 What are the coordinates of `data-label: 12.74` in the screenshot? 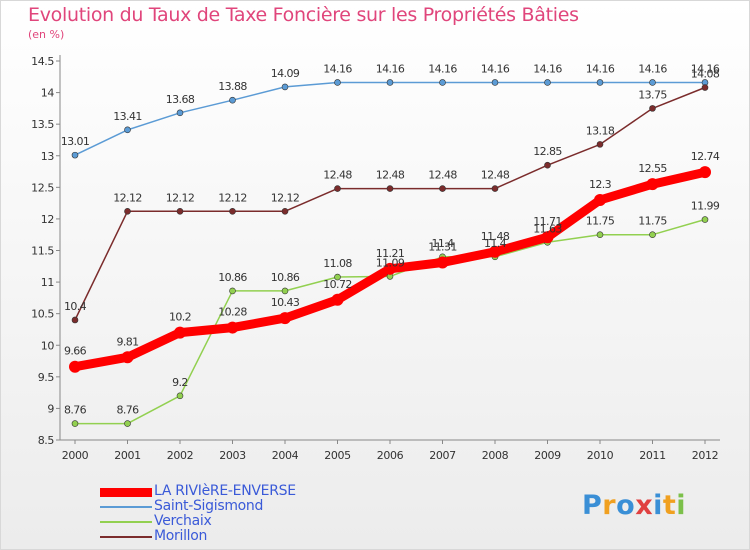 It's located at (705, 156).